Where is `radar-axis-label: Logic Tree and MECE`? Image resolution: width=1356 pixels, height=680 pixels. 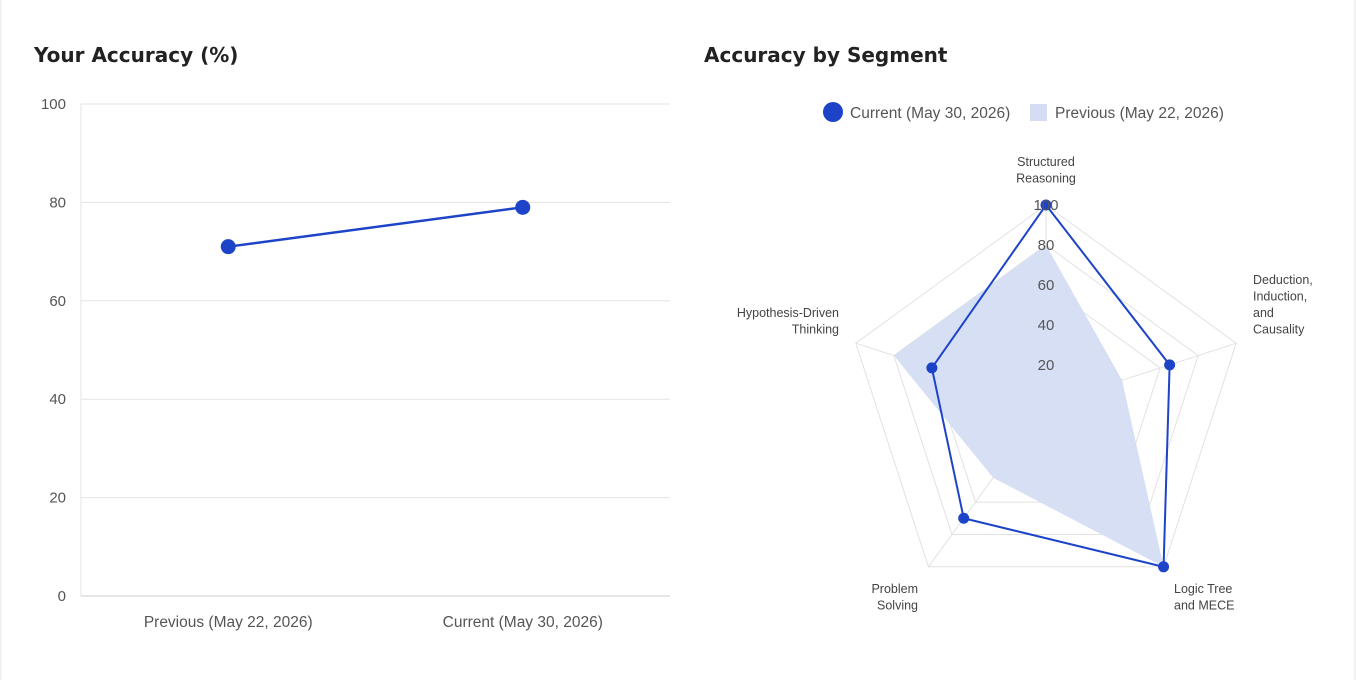 radar-axis-label: Logic Tree and MECE is located at coordinates (1204, 597).